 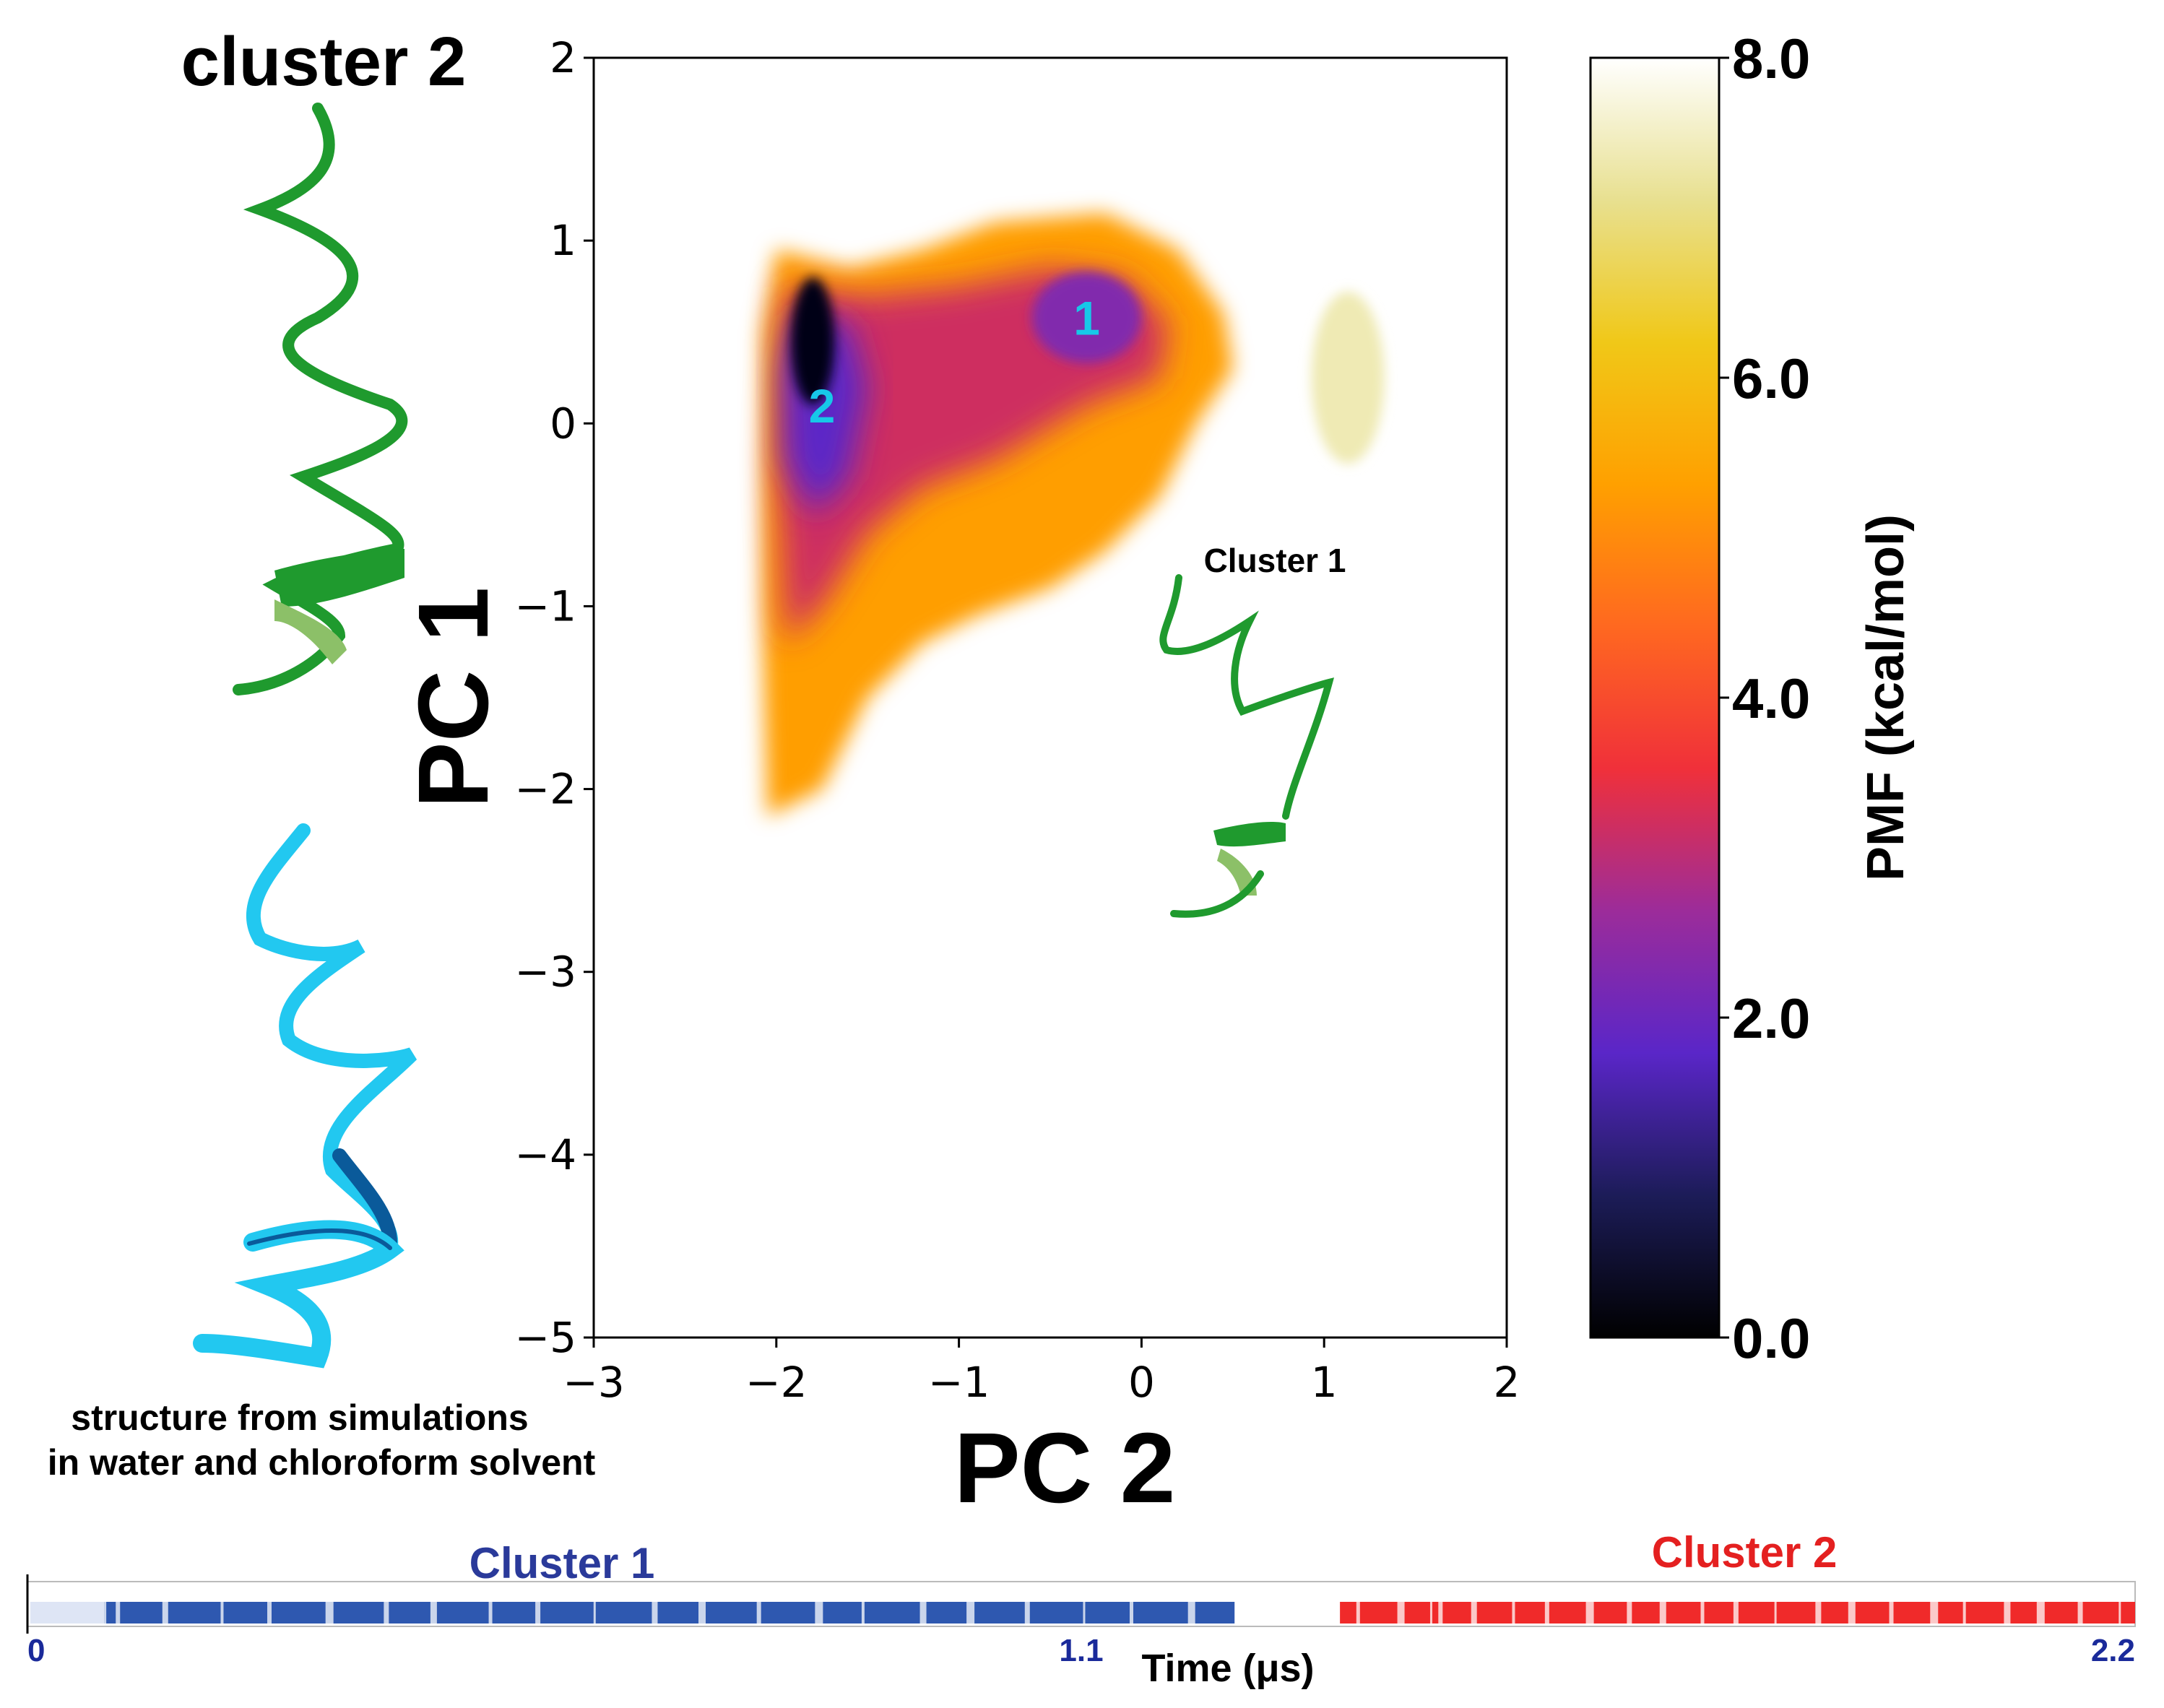 What do you see at coordinates (546, 789) in the screenshot?
I see `y-tick-label: −2` at bounding box center [546, 789].